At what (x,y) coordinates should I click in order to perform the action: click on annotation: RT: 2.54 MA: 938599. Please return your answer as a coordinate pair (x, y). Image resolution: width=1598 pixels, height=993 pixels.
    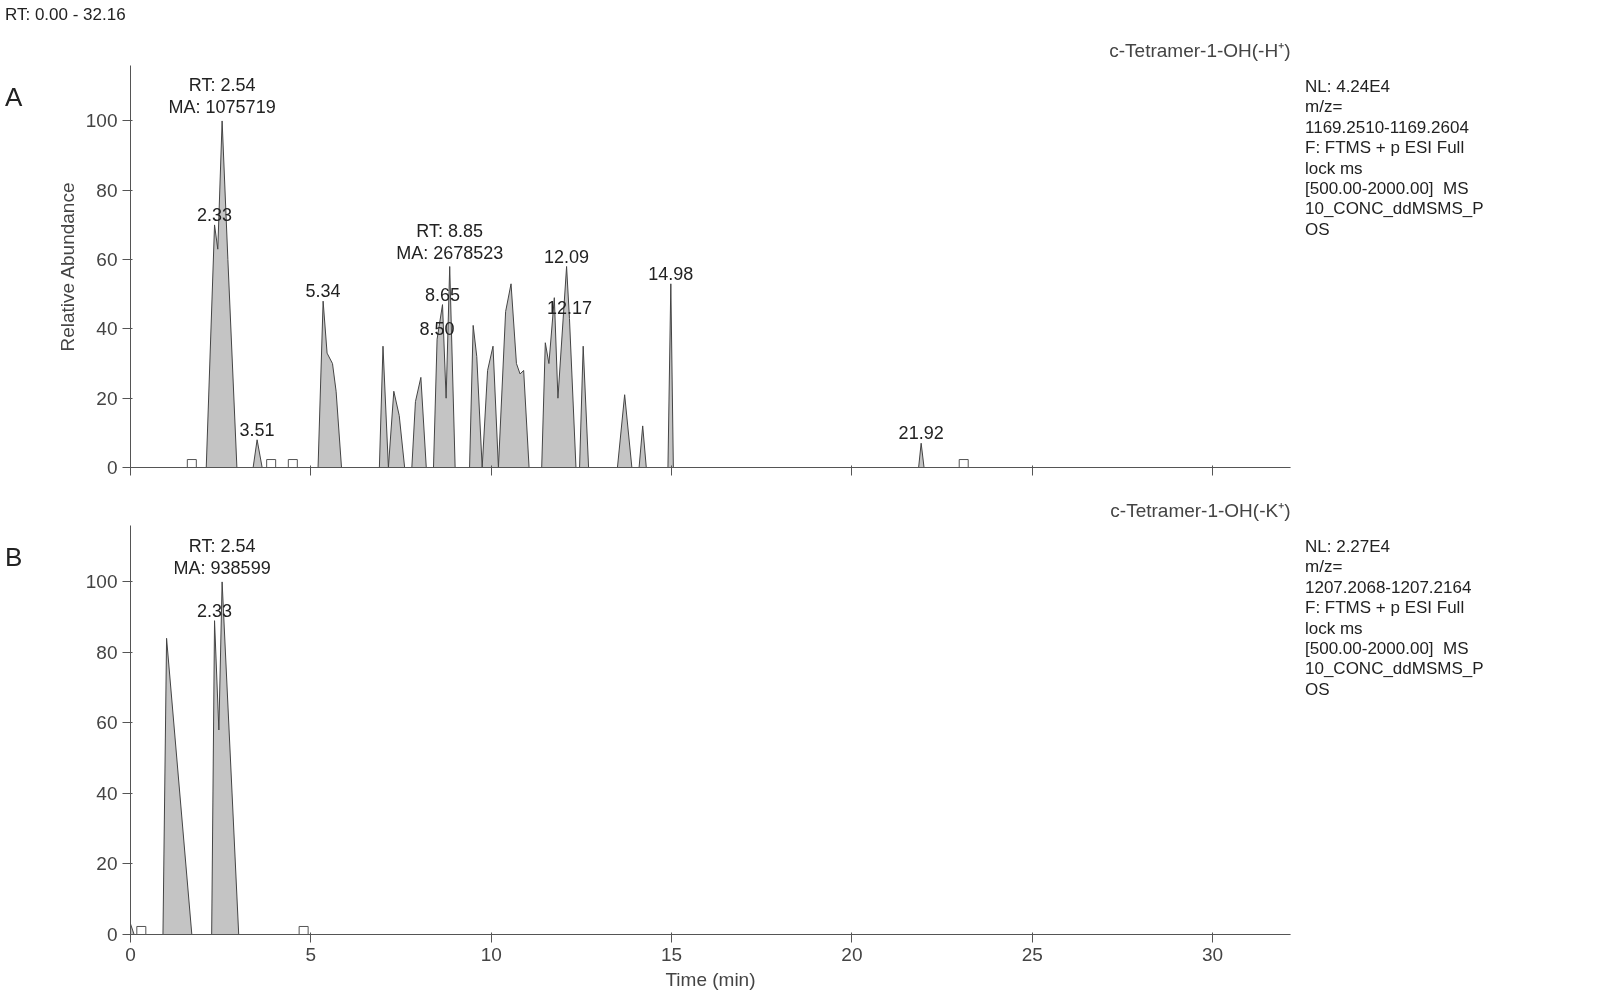
    Looking at the image, I should click on (222, 556).